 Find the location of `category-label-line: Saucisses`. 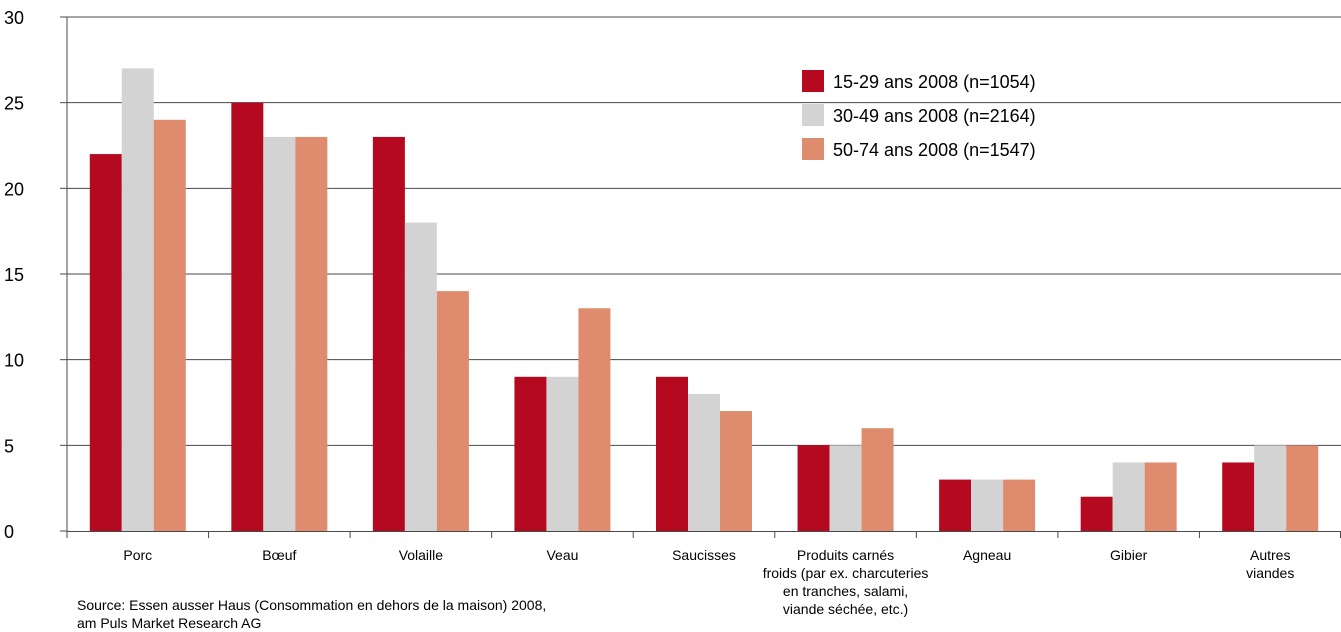

category-label-line: Saucisses is located at coordinates (704, 555).